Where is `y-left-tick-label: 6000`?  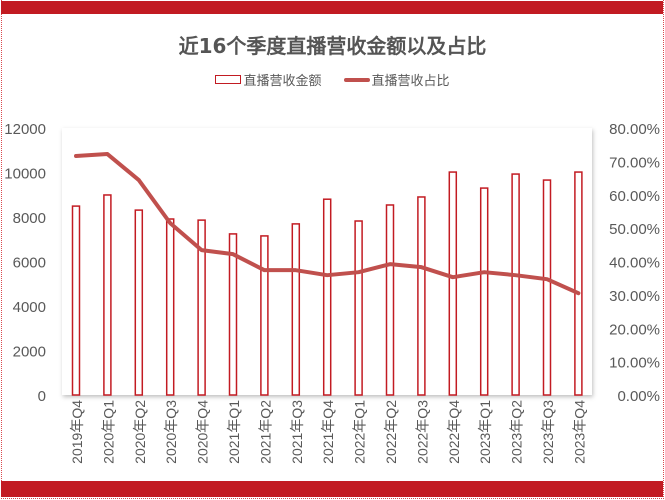 y-left-tick-label: 6000 is located at coordinates (29, 263).